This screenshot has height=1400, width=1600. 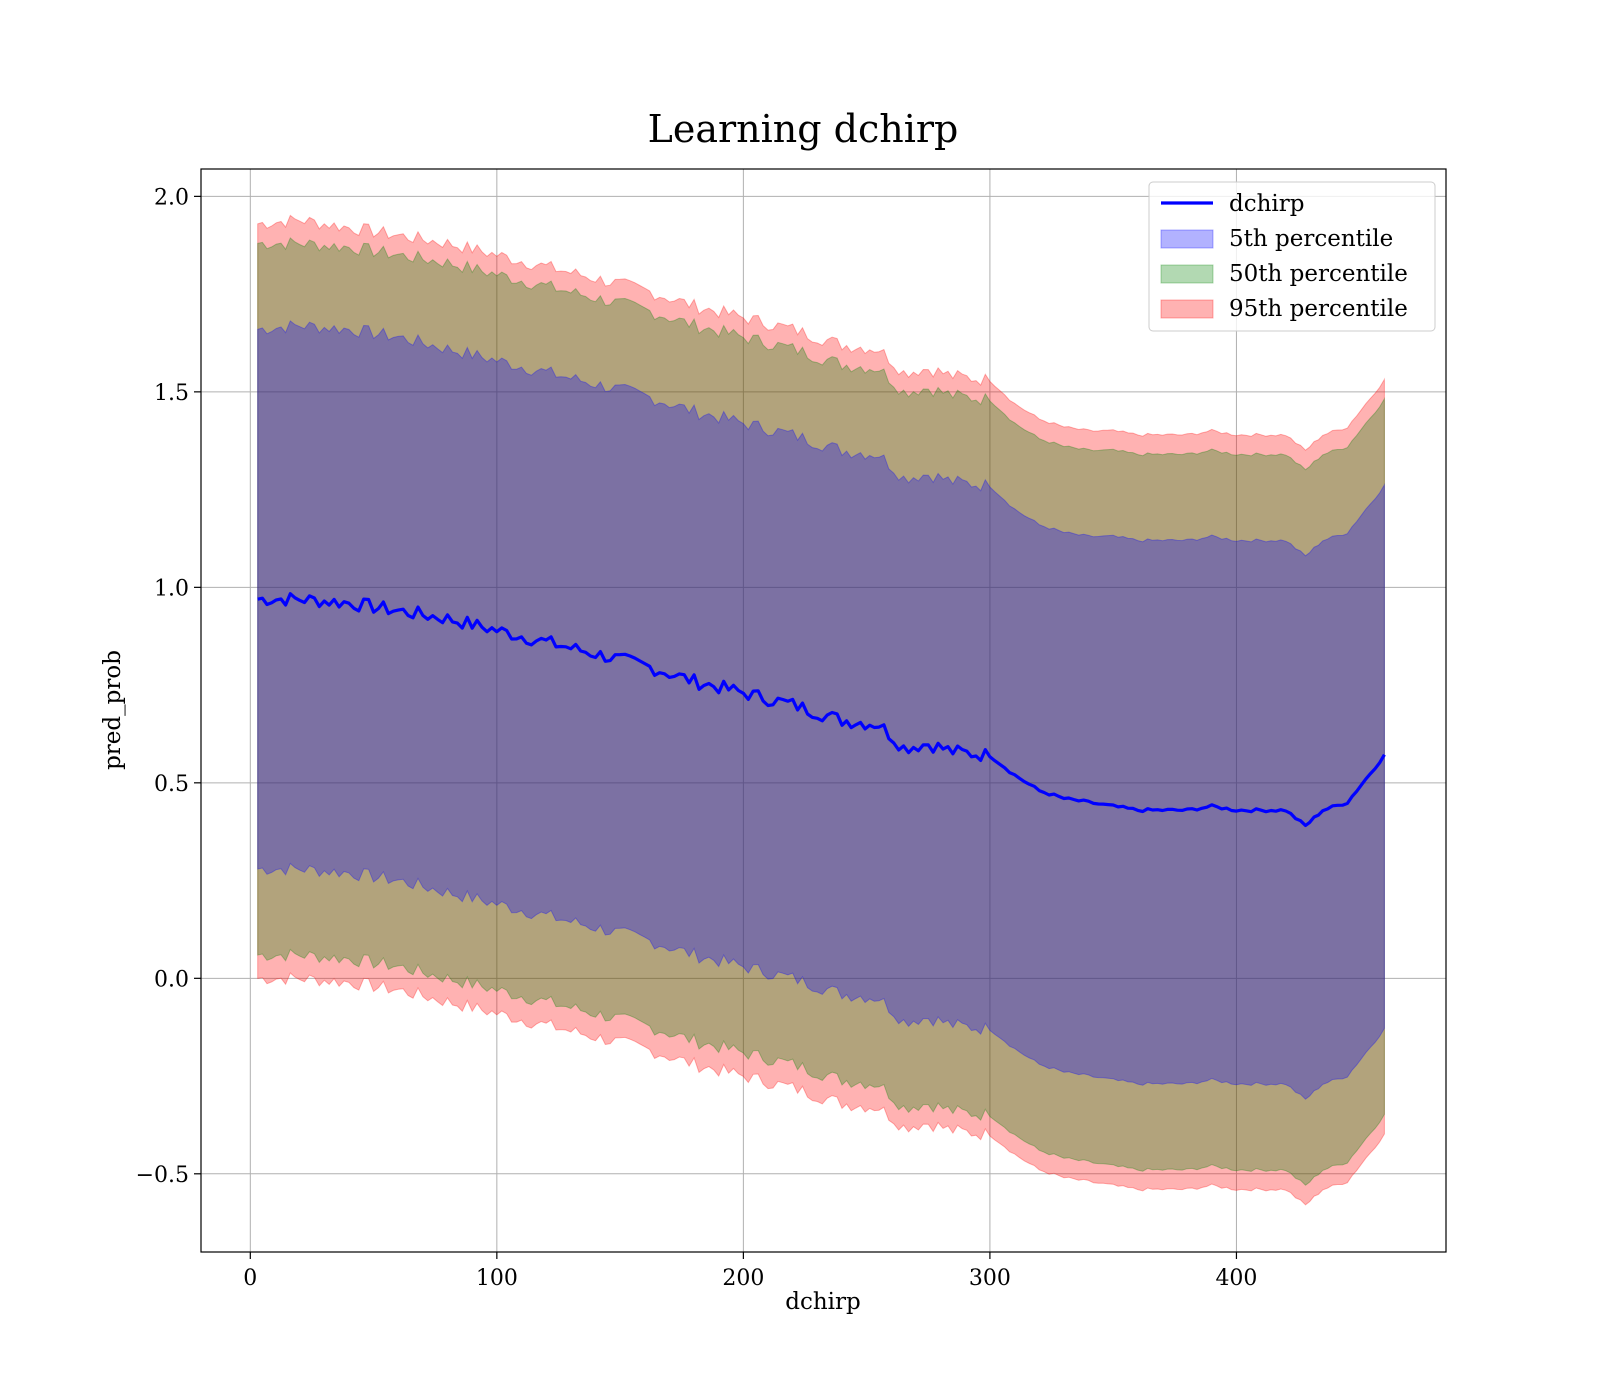 I want to click on x-axis-label: dchirp, so click(x=823, y=1302).